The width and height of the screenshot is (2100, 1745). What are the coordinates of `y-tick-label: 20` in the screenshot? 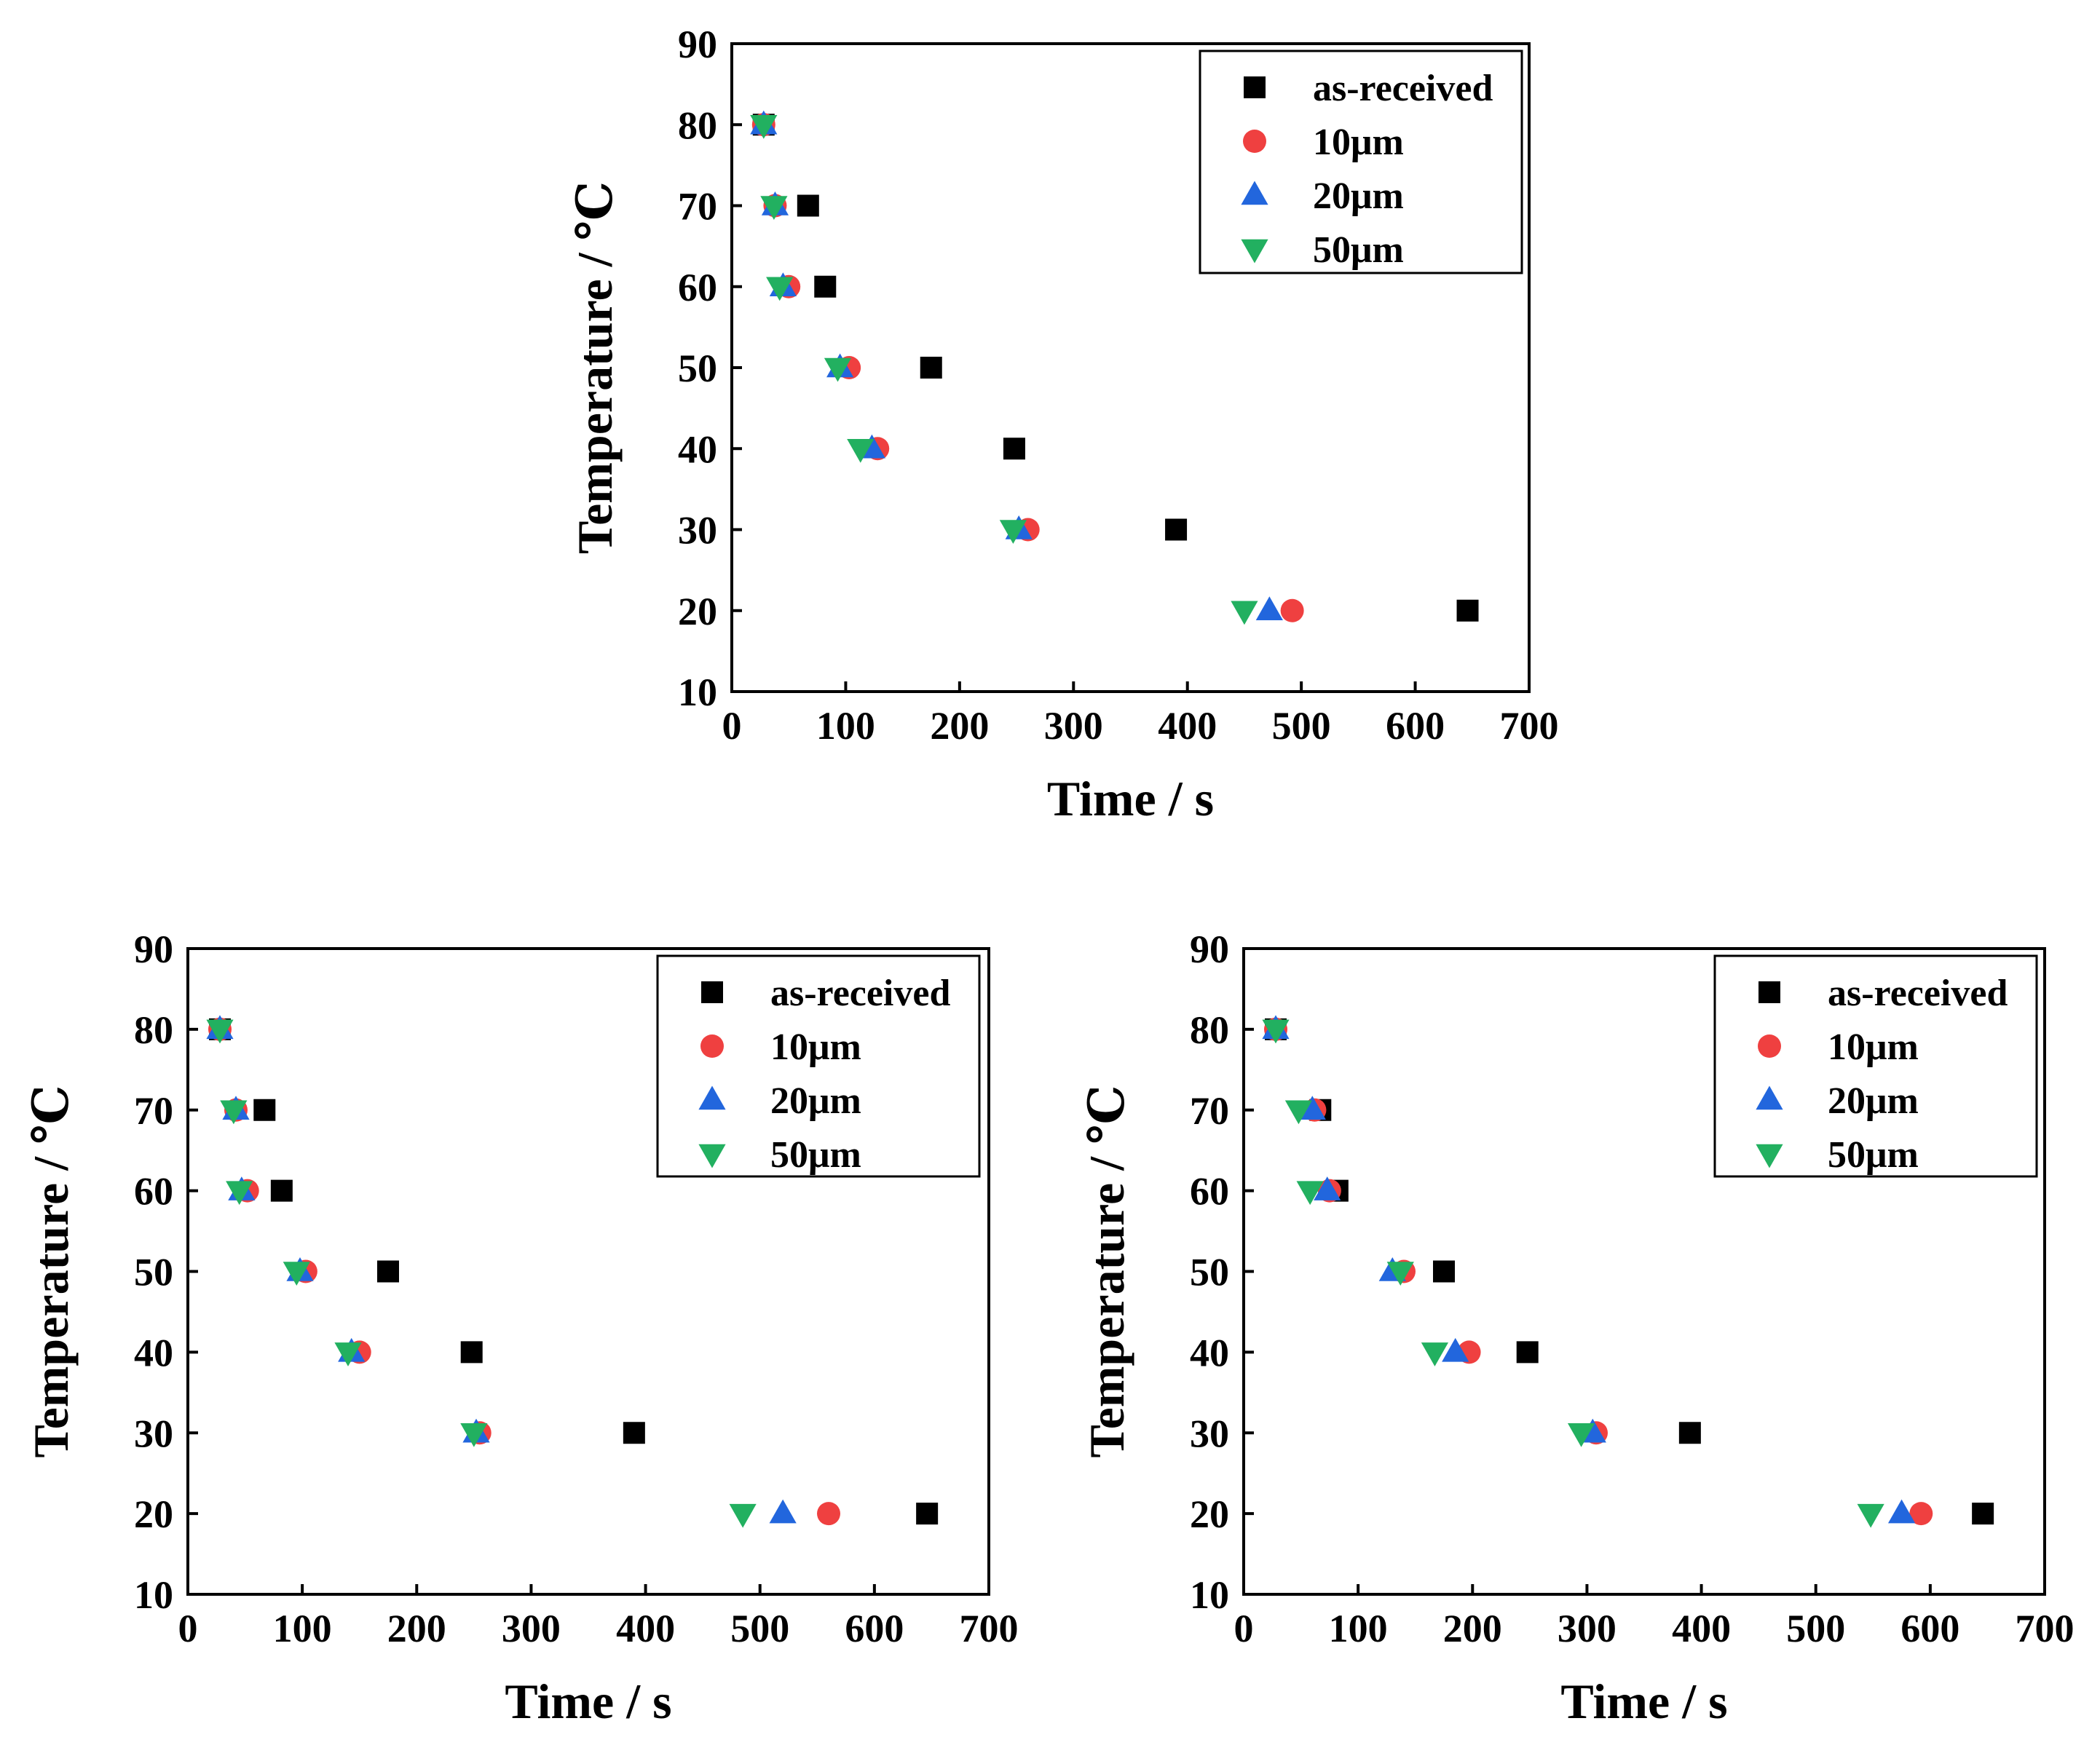 It's located at (697, 611).